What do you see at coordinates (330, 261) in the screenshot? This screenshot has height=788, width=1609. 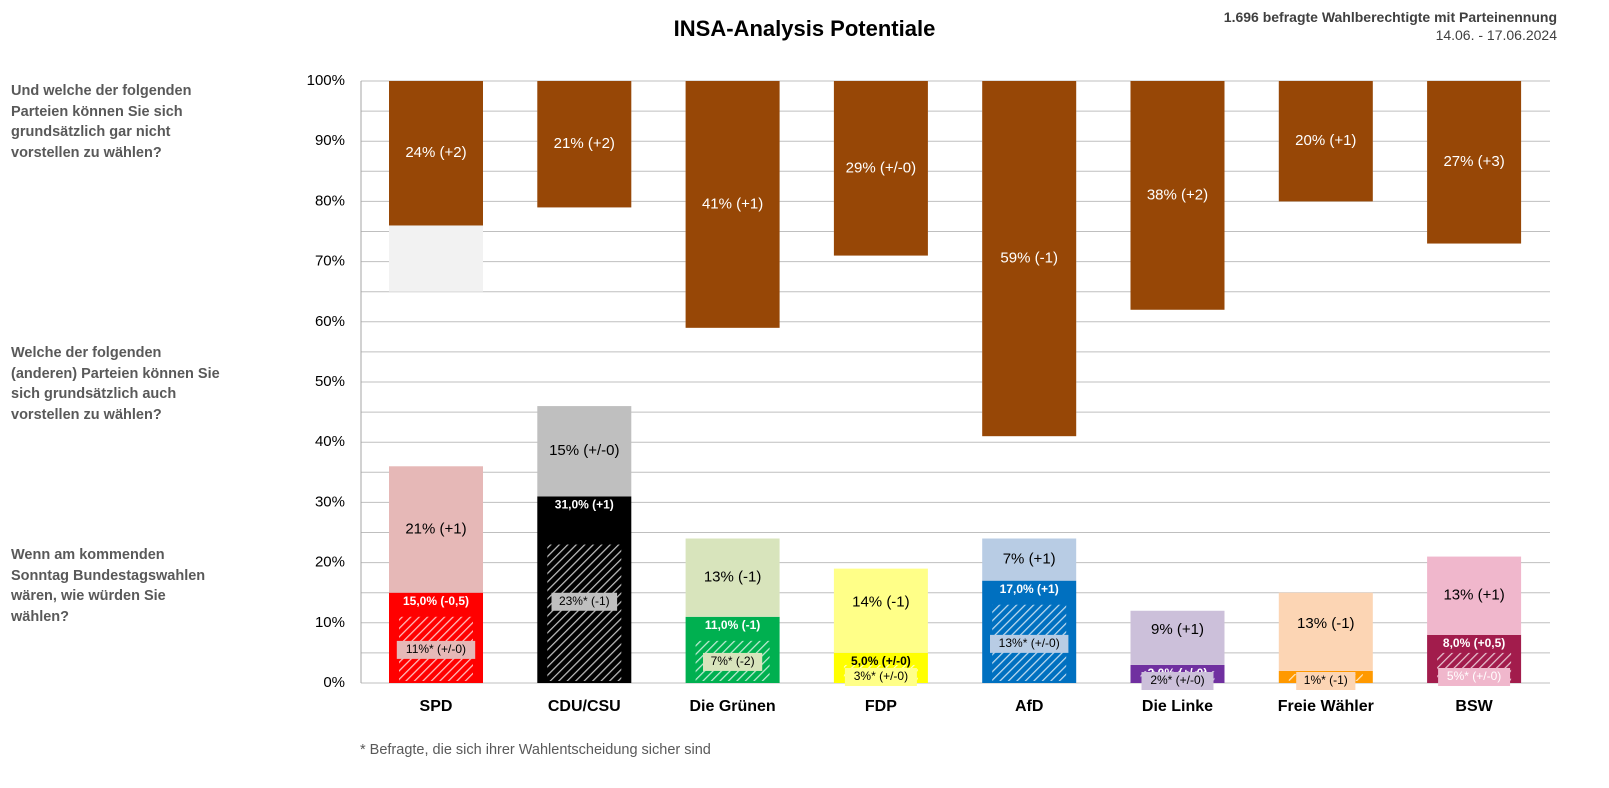 I see `y-tick-label: 70%` at bounding box center [330, 261].